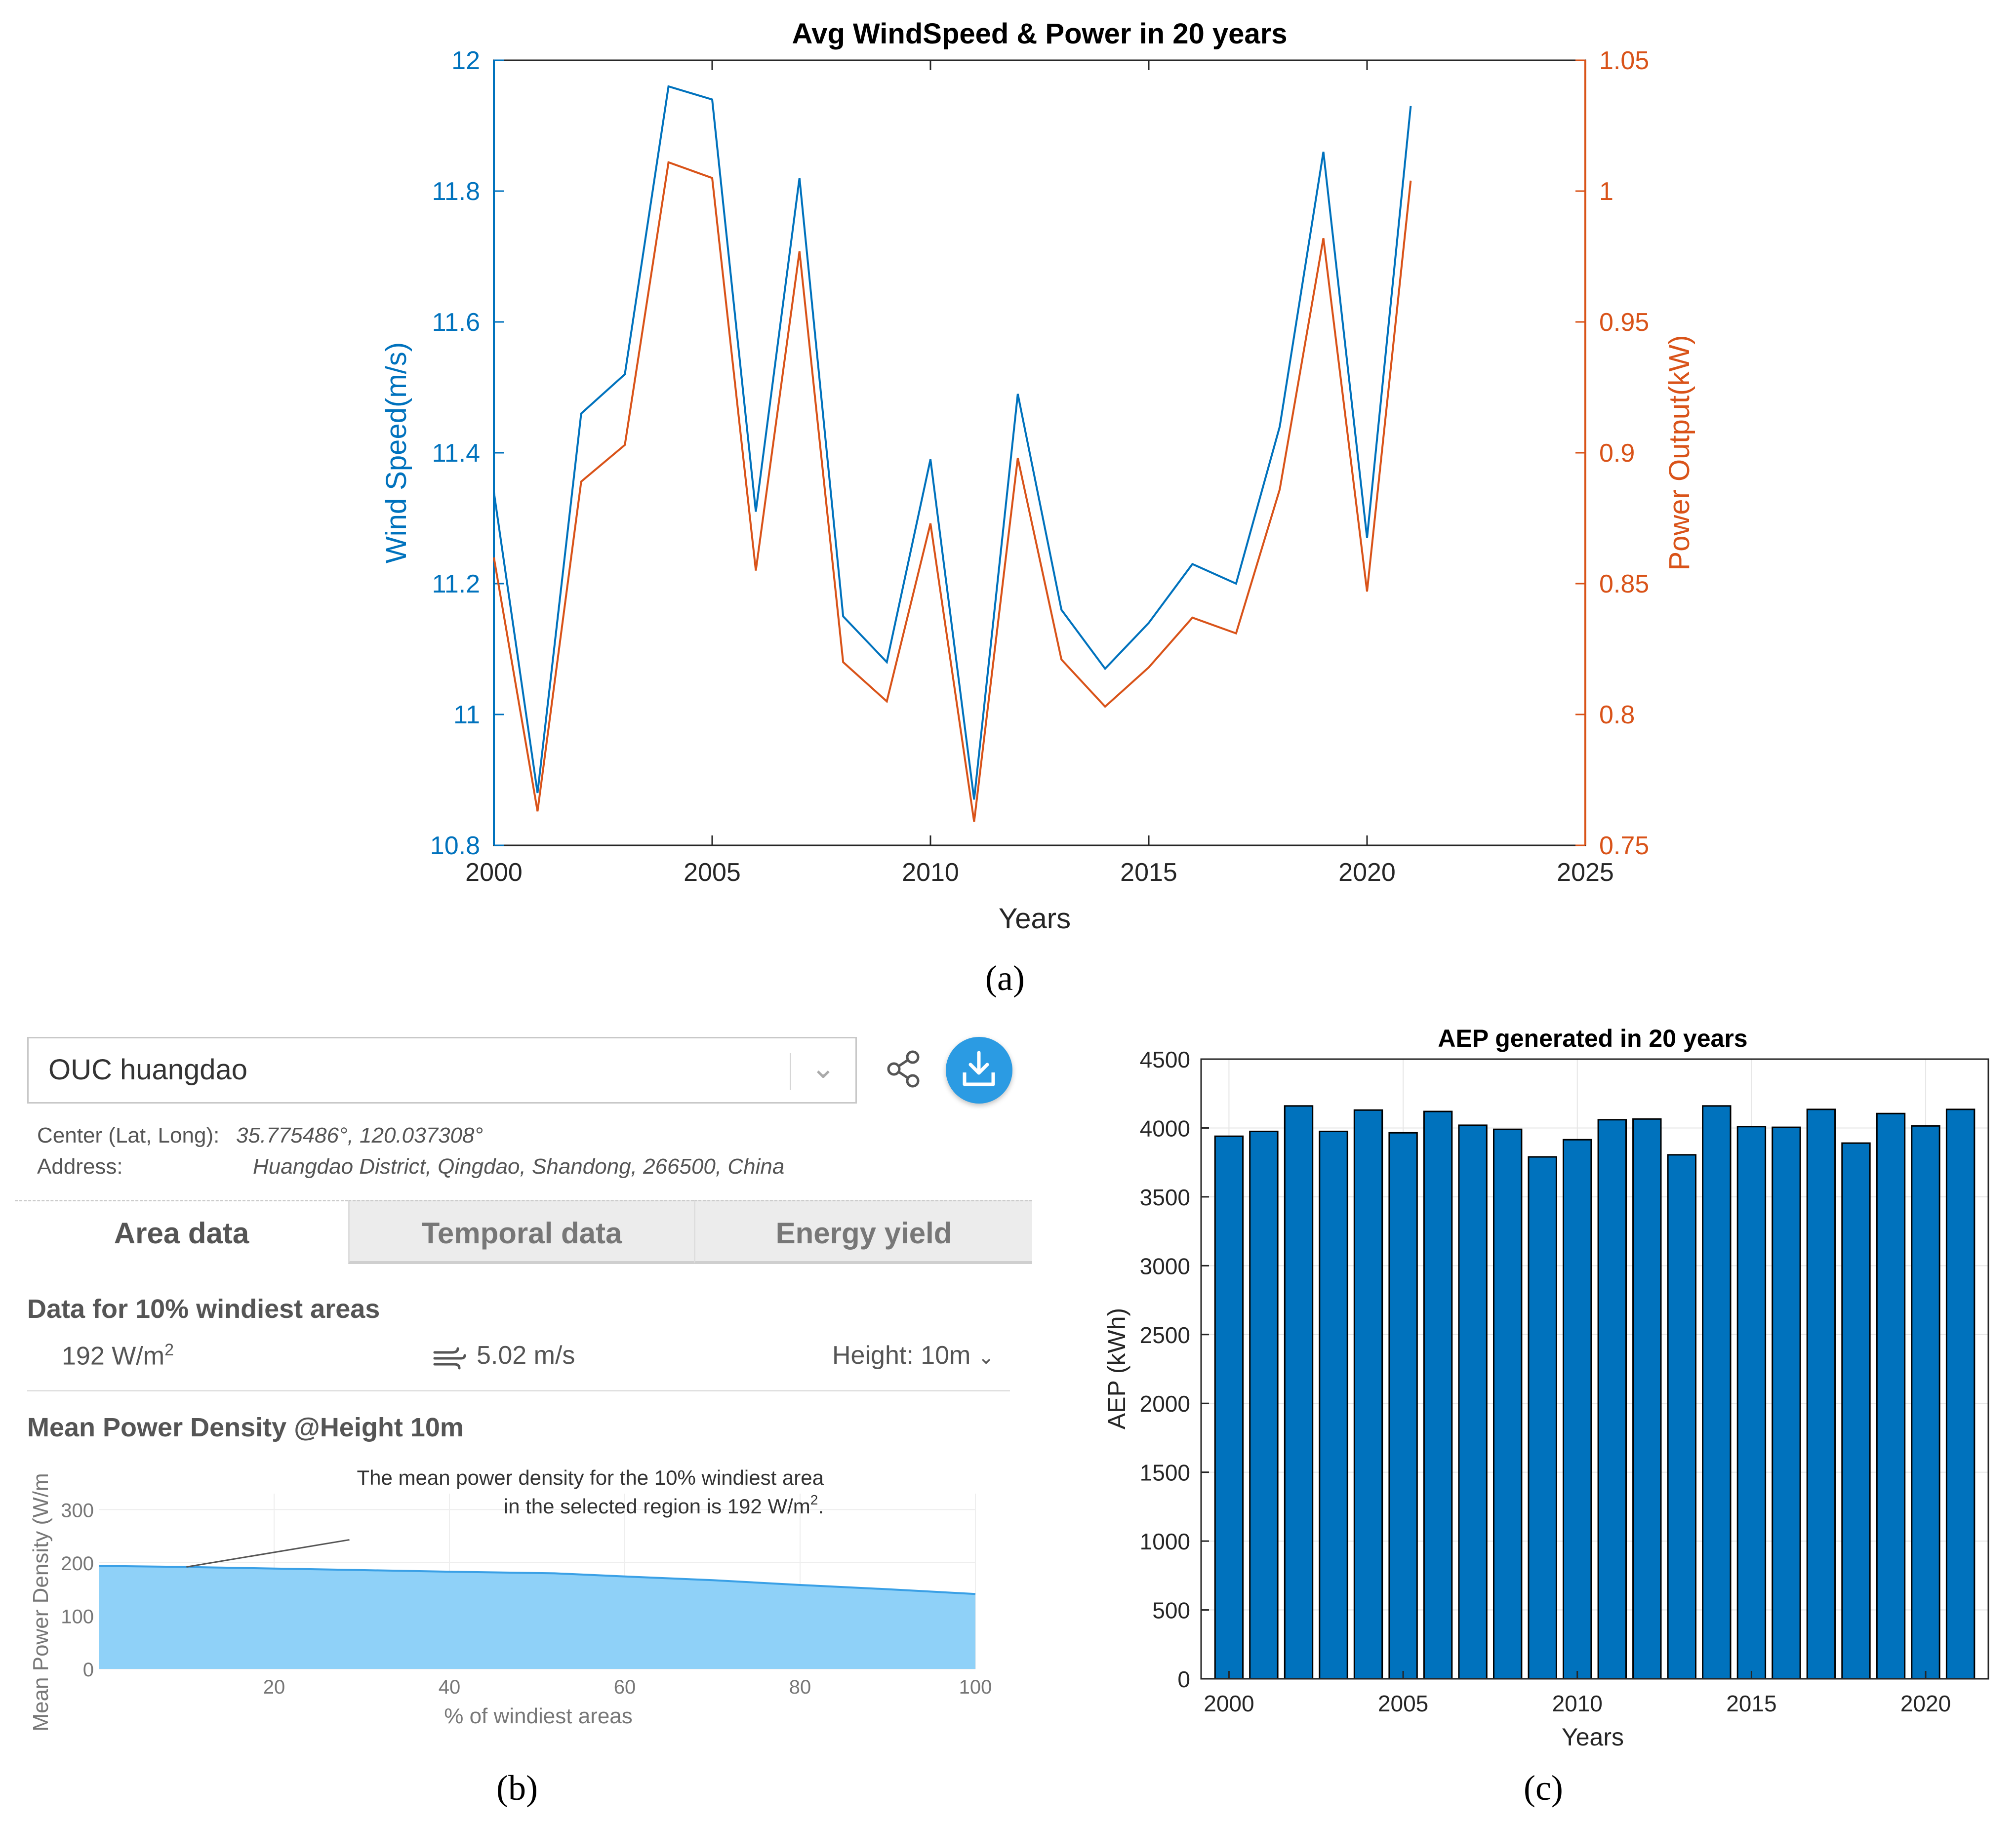 Image resolution: width=2016 pixels, height=1821 pixels. Describe the element at coordinates (521, 1232) in the screenshot. I see `tab-temporal-data: Temporal data` at that location.